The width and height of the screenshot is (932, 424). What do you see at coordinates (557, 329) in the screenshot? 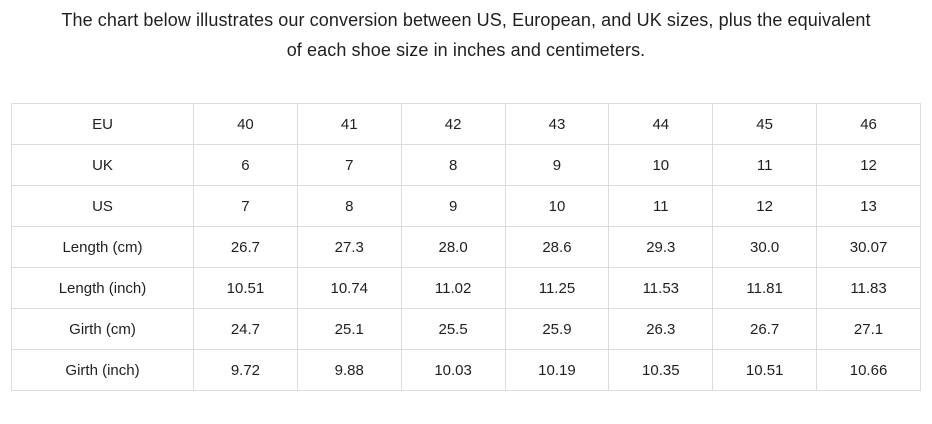
I see `table-cell: 25.9` at bounding box center [557, 329].